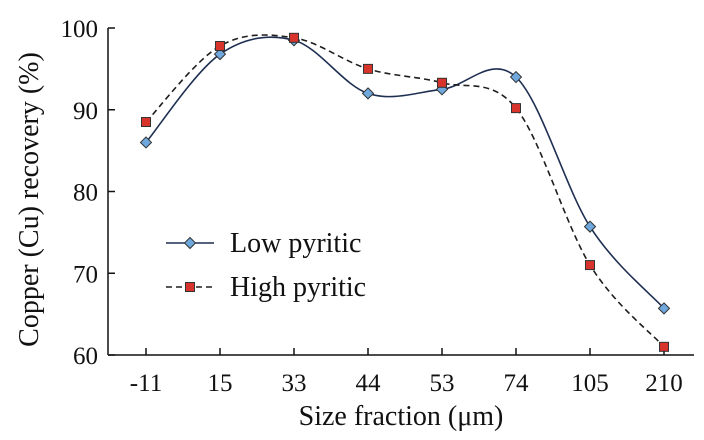  What do you see at coordinates (85, 356) in the screenshot?
I see `y-tick-label: 60` at bounding box center [85, 356].